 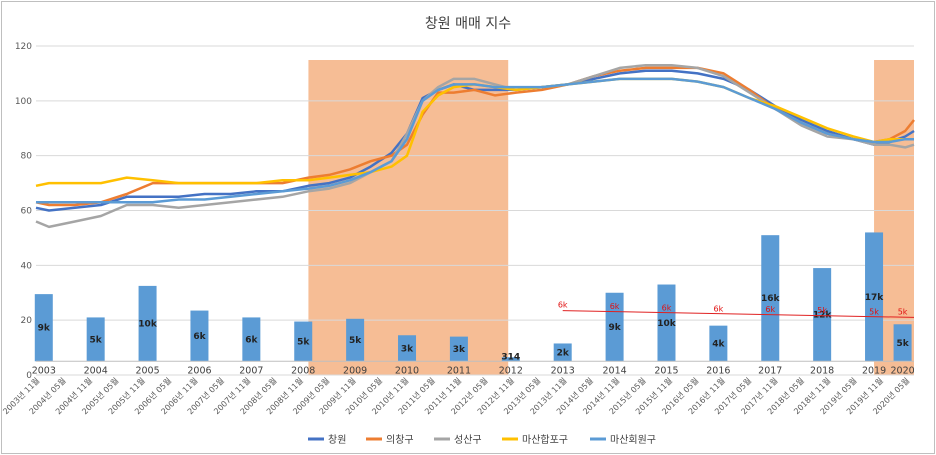 I want to click on y-tick-label: 40, so click(x=27, y=266).